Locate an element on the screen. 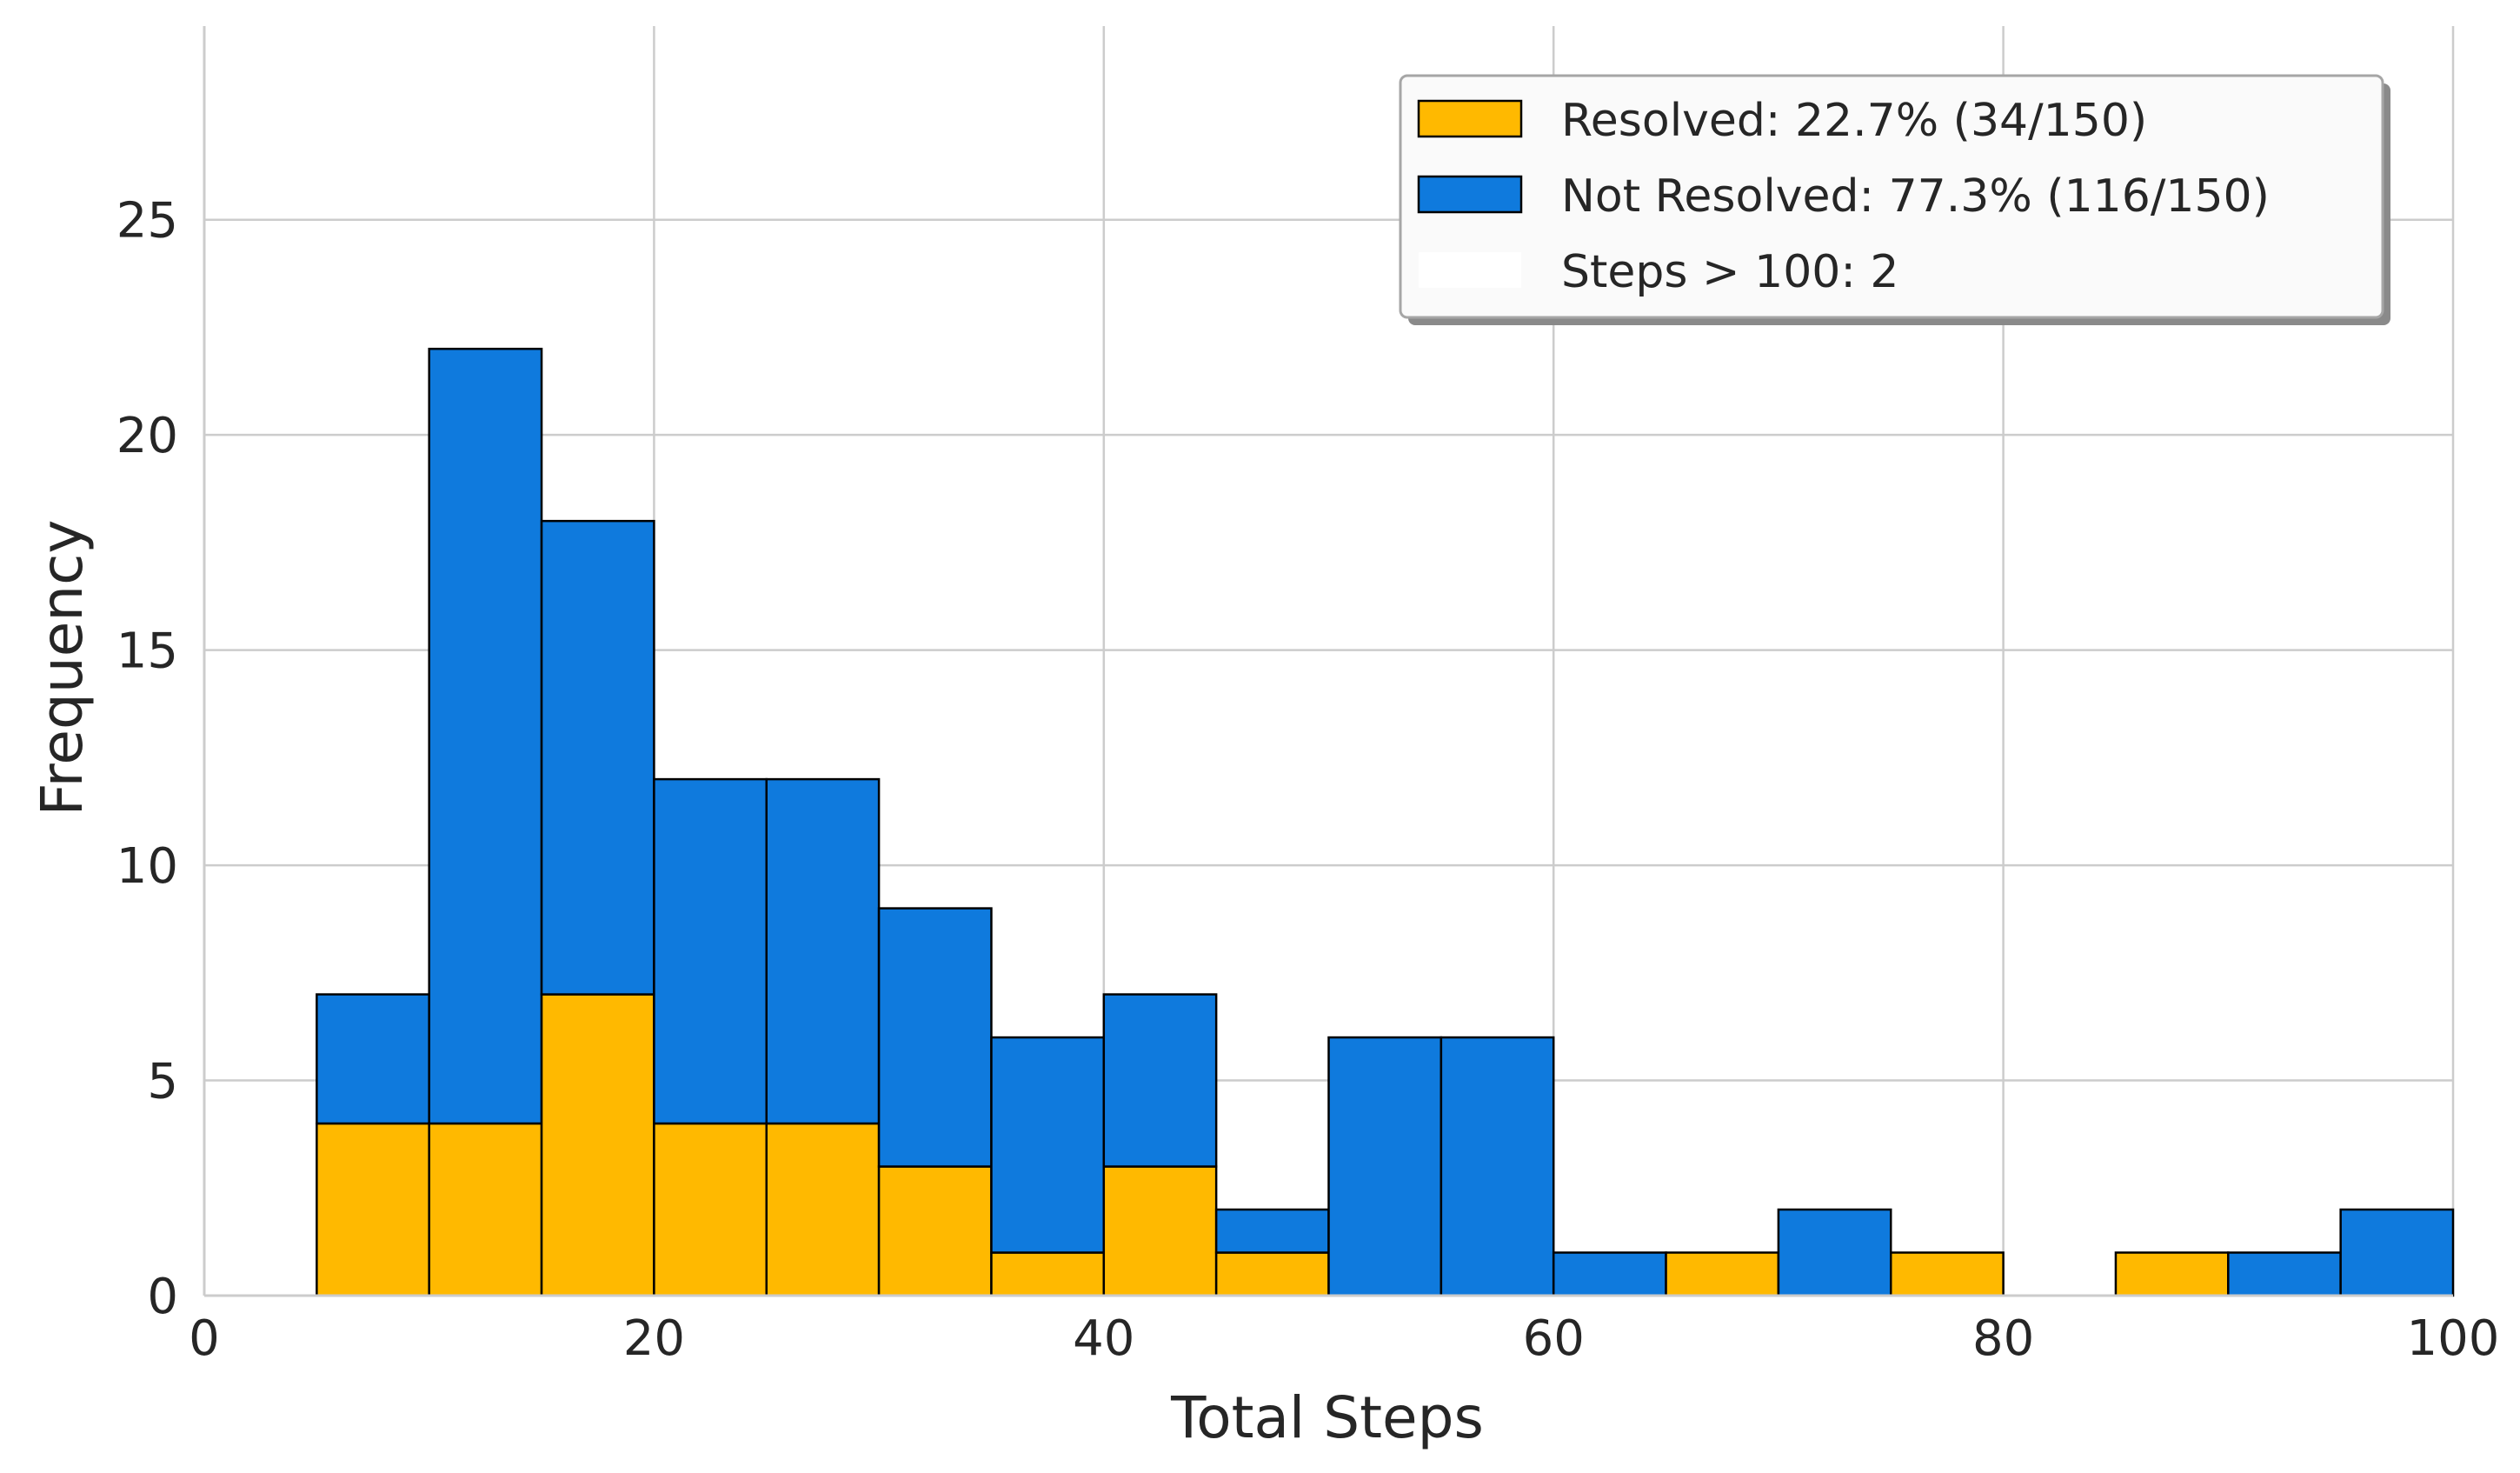 The image size is (2520, 1473). legend-box is located at coordinates (1891, 196).